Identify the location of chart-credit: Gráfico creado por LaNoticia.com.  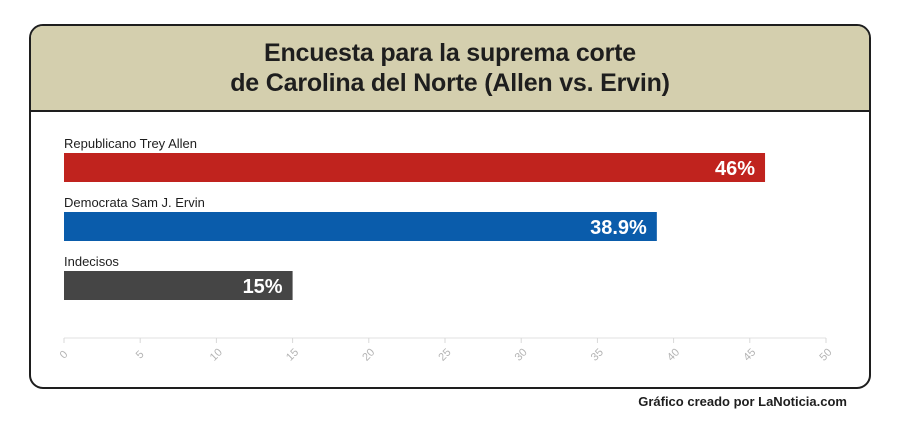
(742, 401).